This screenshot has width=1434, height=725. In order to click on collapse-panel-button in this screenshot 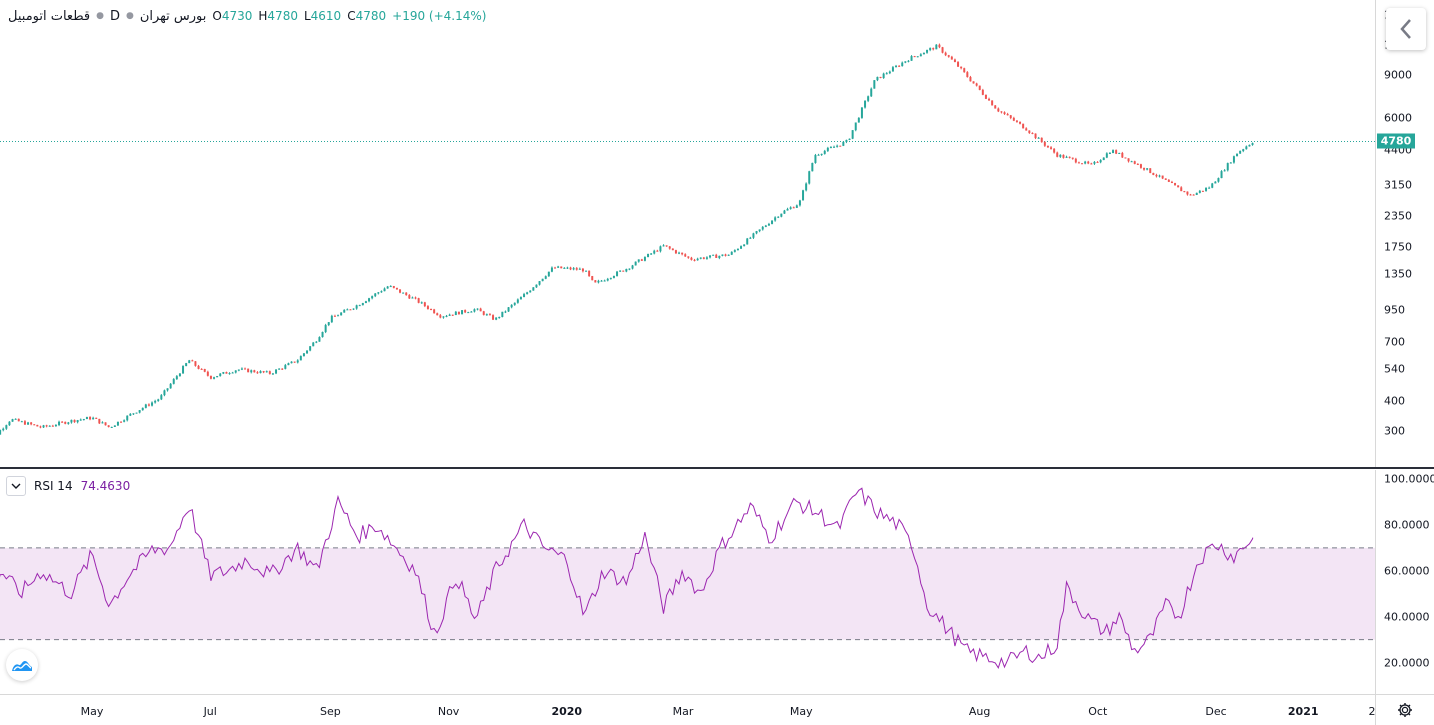, I will do `click(1406, 29)`.